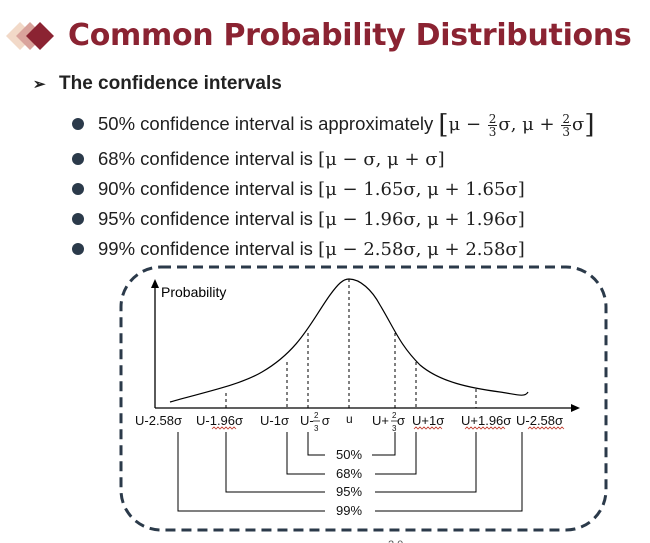  Describe the element at coordinates (219, 420) in the screenshot. I see `tick-label: U-1.96σ` at that location.